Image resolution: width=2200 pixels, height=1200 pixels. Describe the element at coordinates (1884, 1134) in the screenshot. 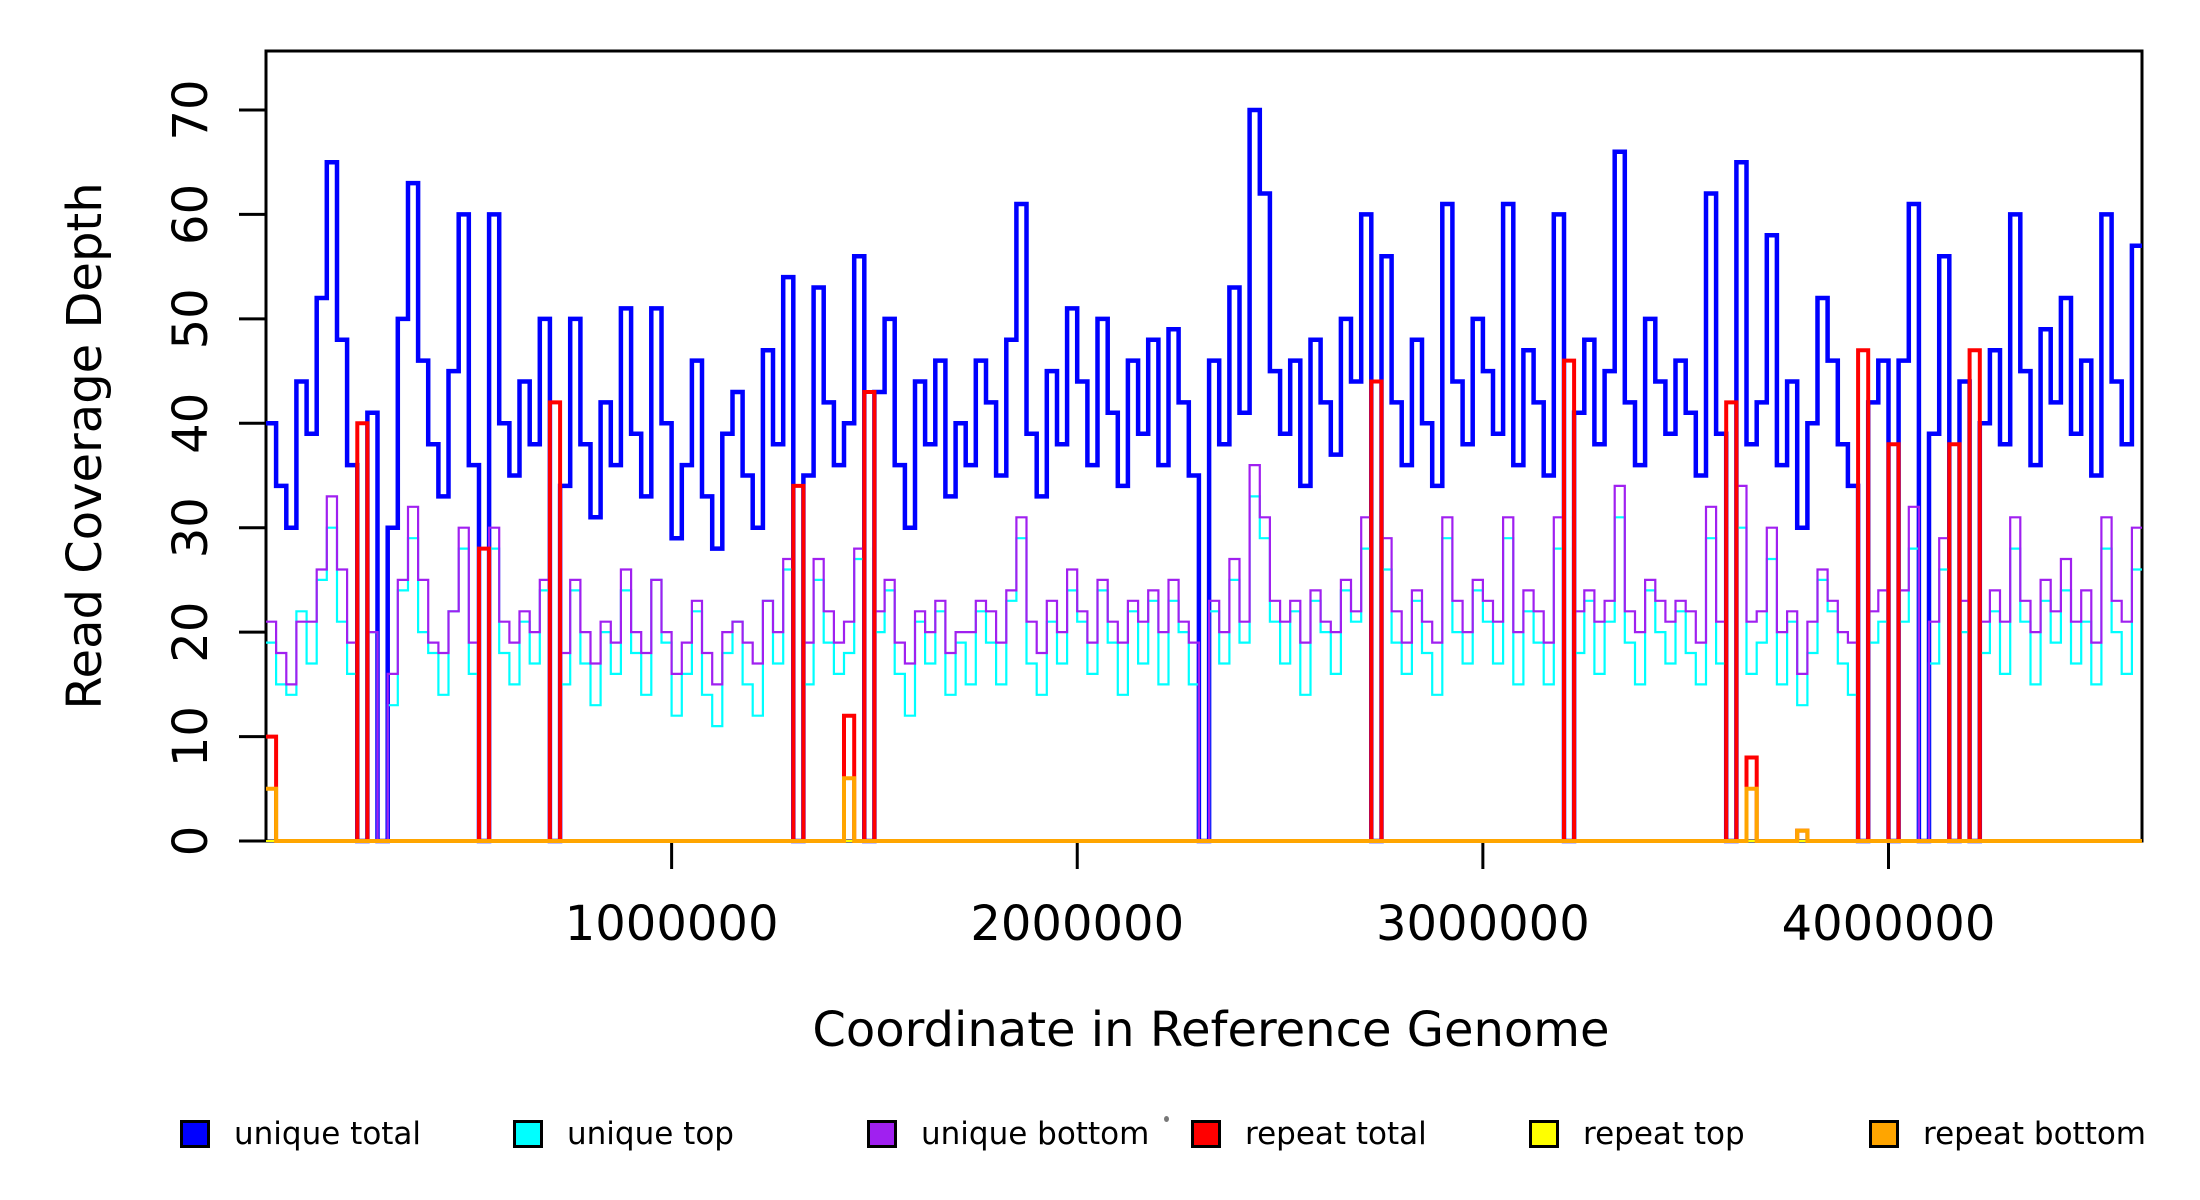

I see `repeat-bottom-swatch-icon` at that location.